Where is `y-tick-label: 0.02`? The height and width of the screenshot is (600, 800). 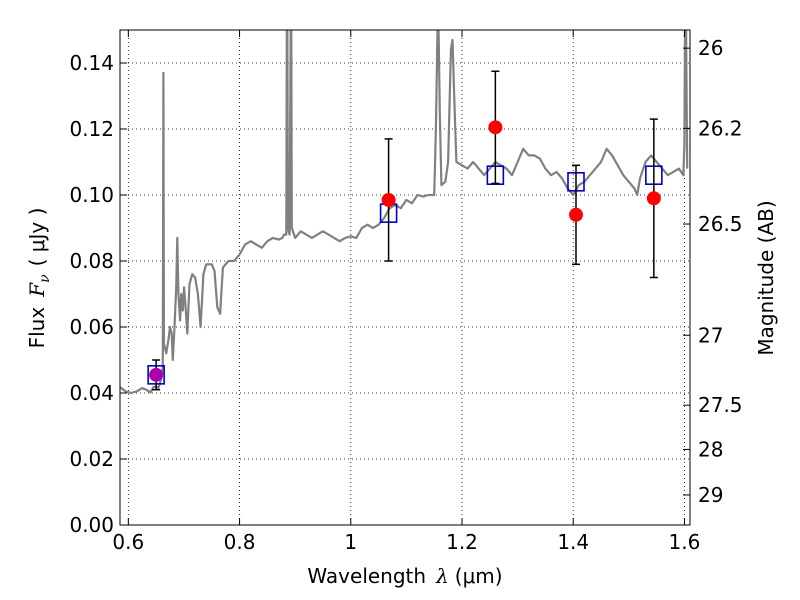 y-tick-label: 0.02 is located at coordinates (91, 459).